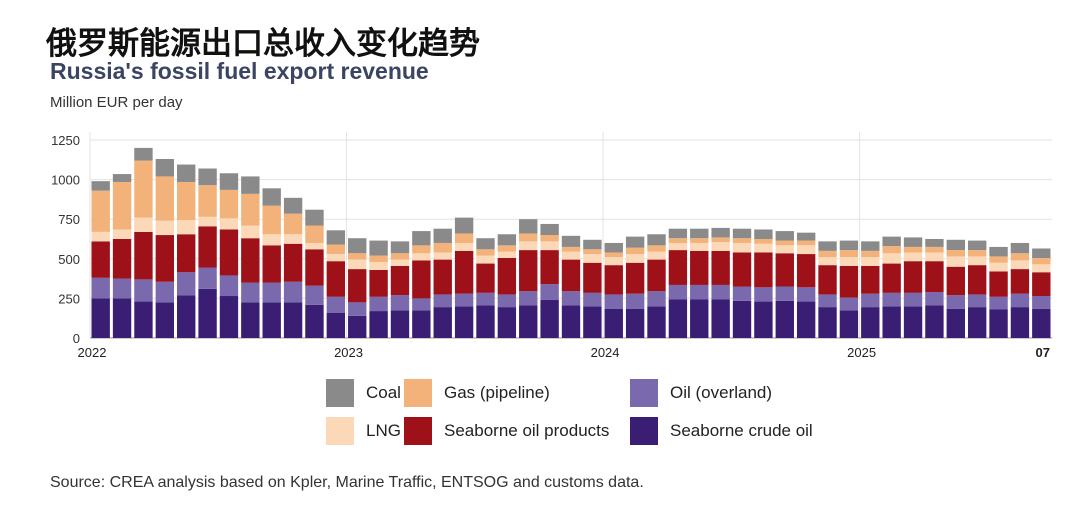 The image size is (1080, 512). Describe the element at coordinates (76, 338) in the screenshot. I see `y-tick-label: 0` at that location.